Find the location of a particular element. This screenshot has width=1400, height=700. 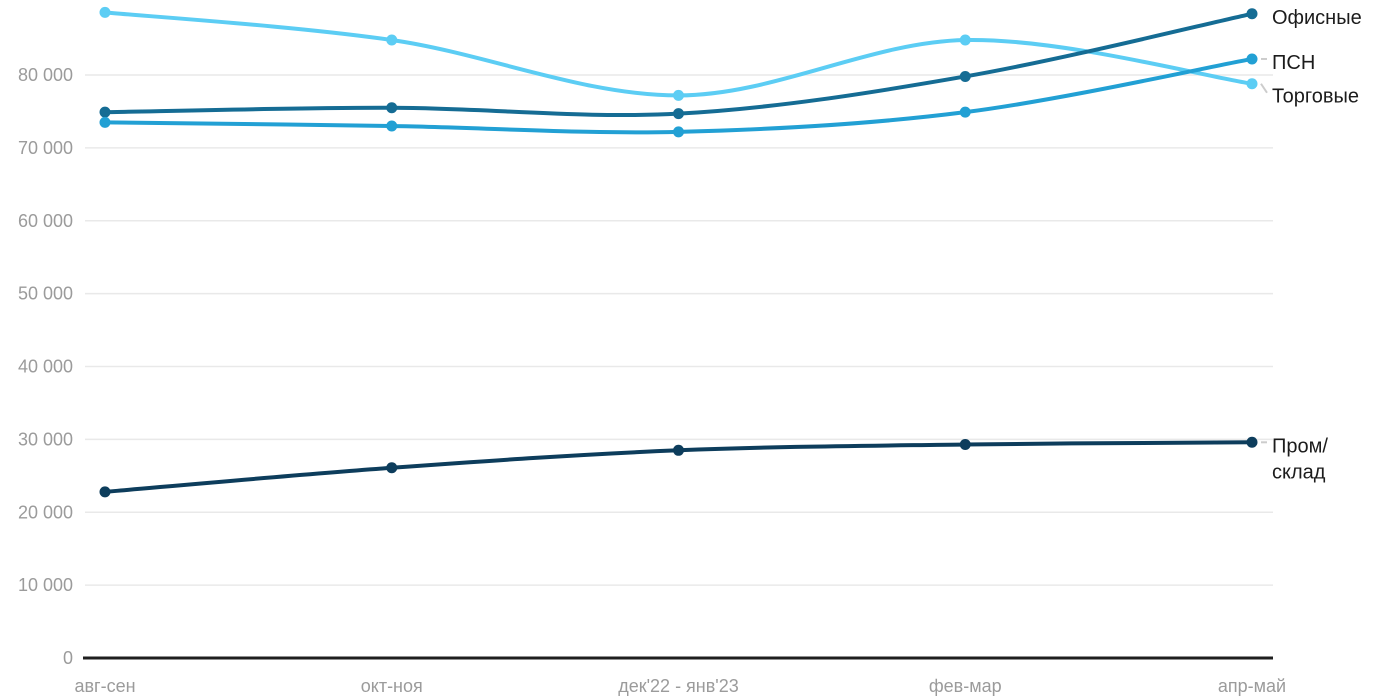

x-axis-tick-label: фев-мар is located at coordinates (965, 686).